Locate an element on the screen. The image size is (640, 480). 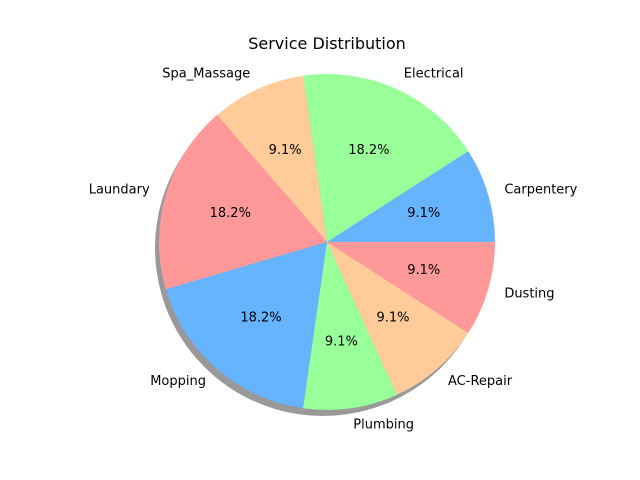
percent-label-laundary: 18.2% is located at coordinates (230, 213).